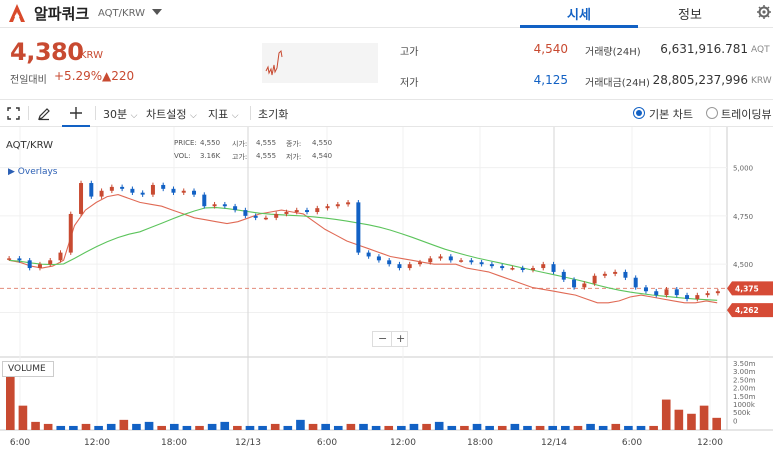 The height and width of the screenshot is (453, 773). I want to click on current-price-tag-text: 4,375, so click(747, 288).